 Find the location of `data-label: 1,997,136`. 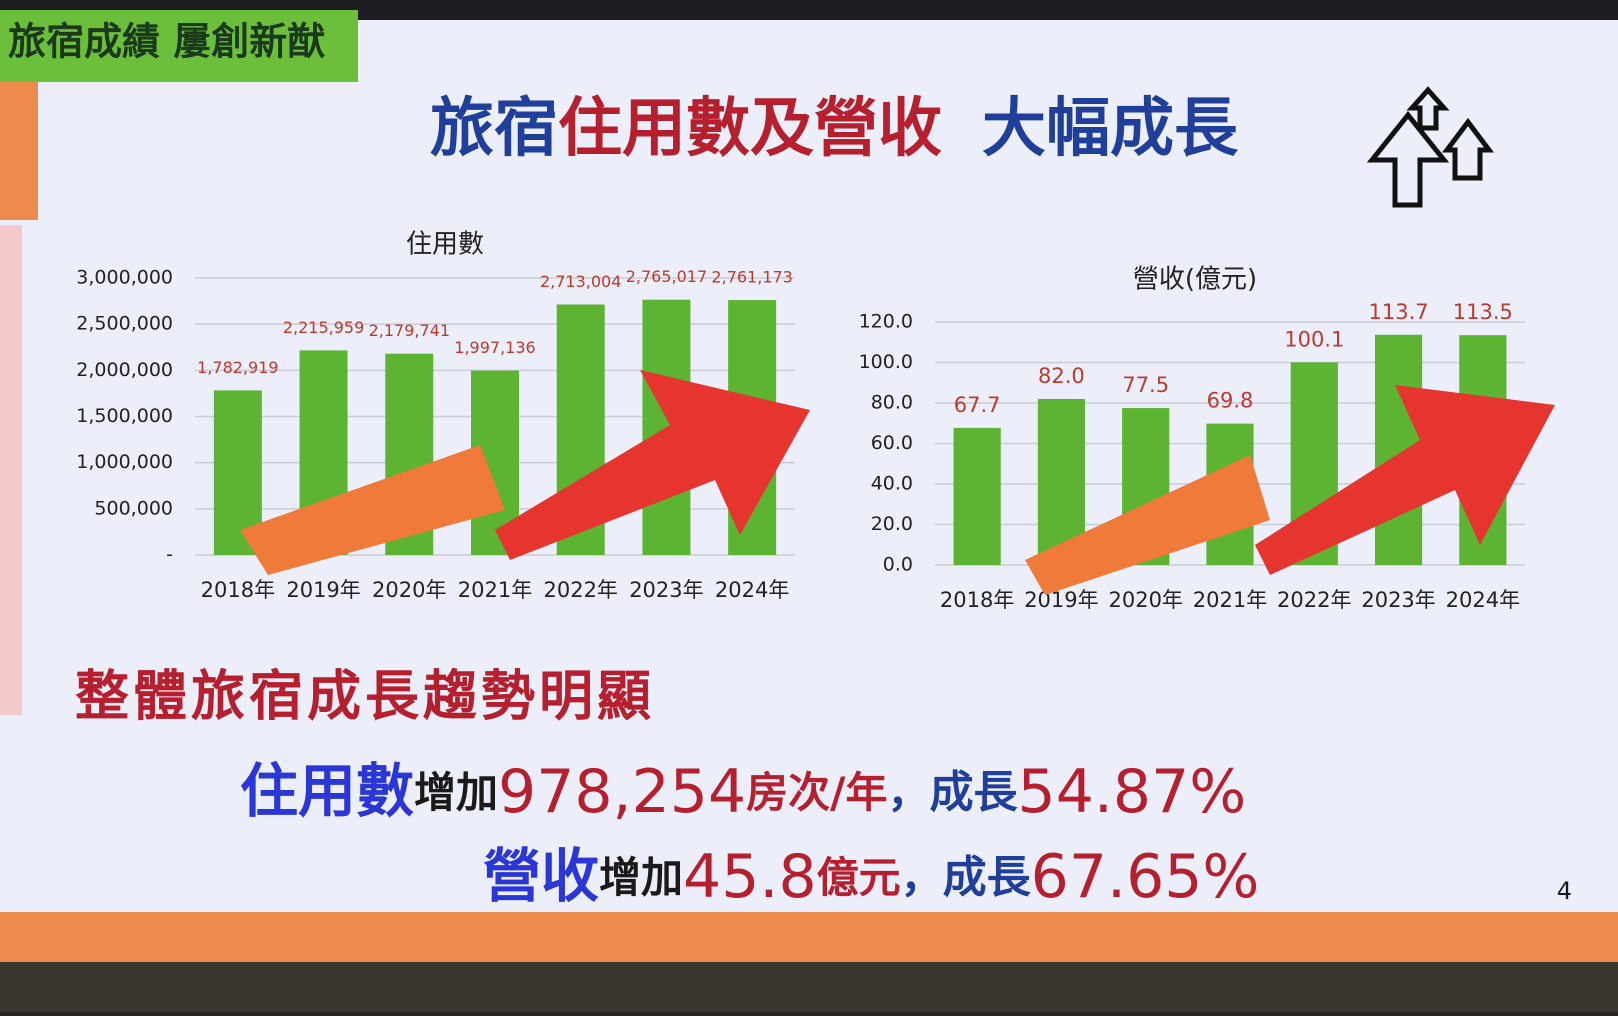

data-label: 1,997,136 is located at coordinates (494, 347).